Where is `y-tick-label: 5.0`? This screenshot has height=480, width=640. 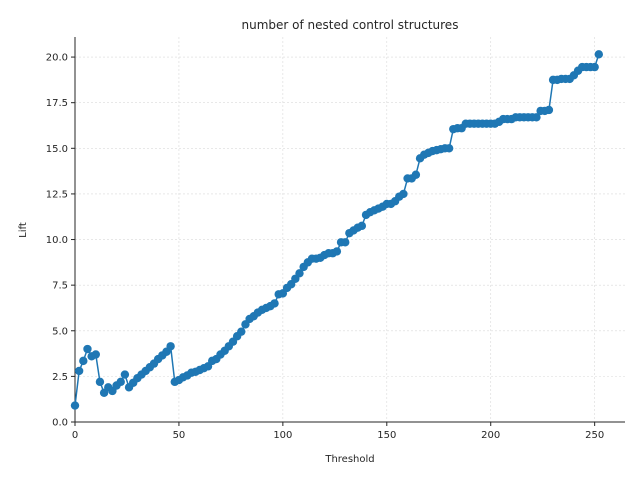
y-tick-label: 5.0 is located at coordinates (60, 331).